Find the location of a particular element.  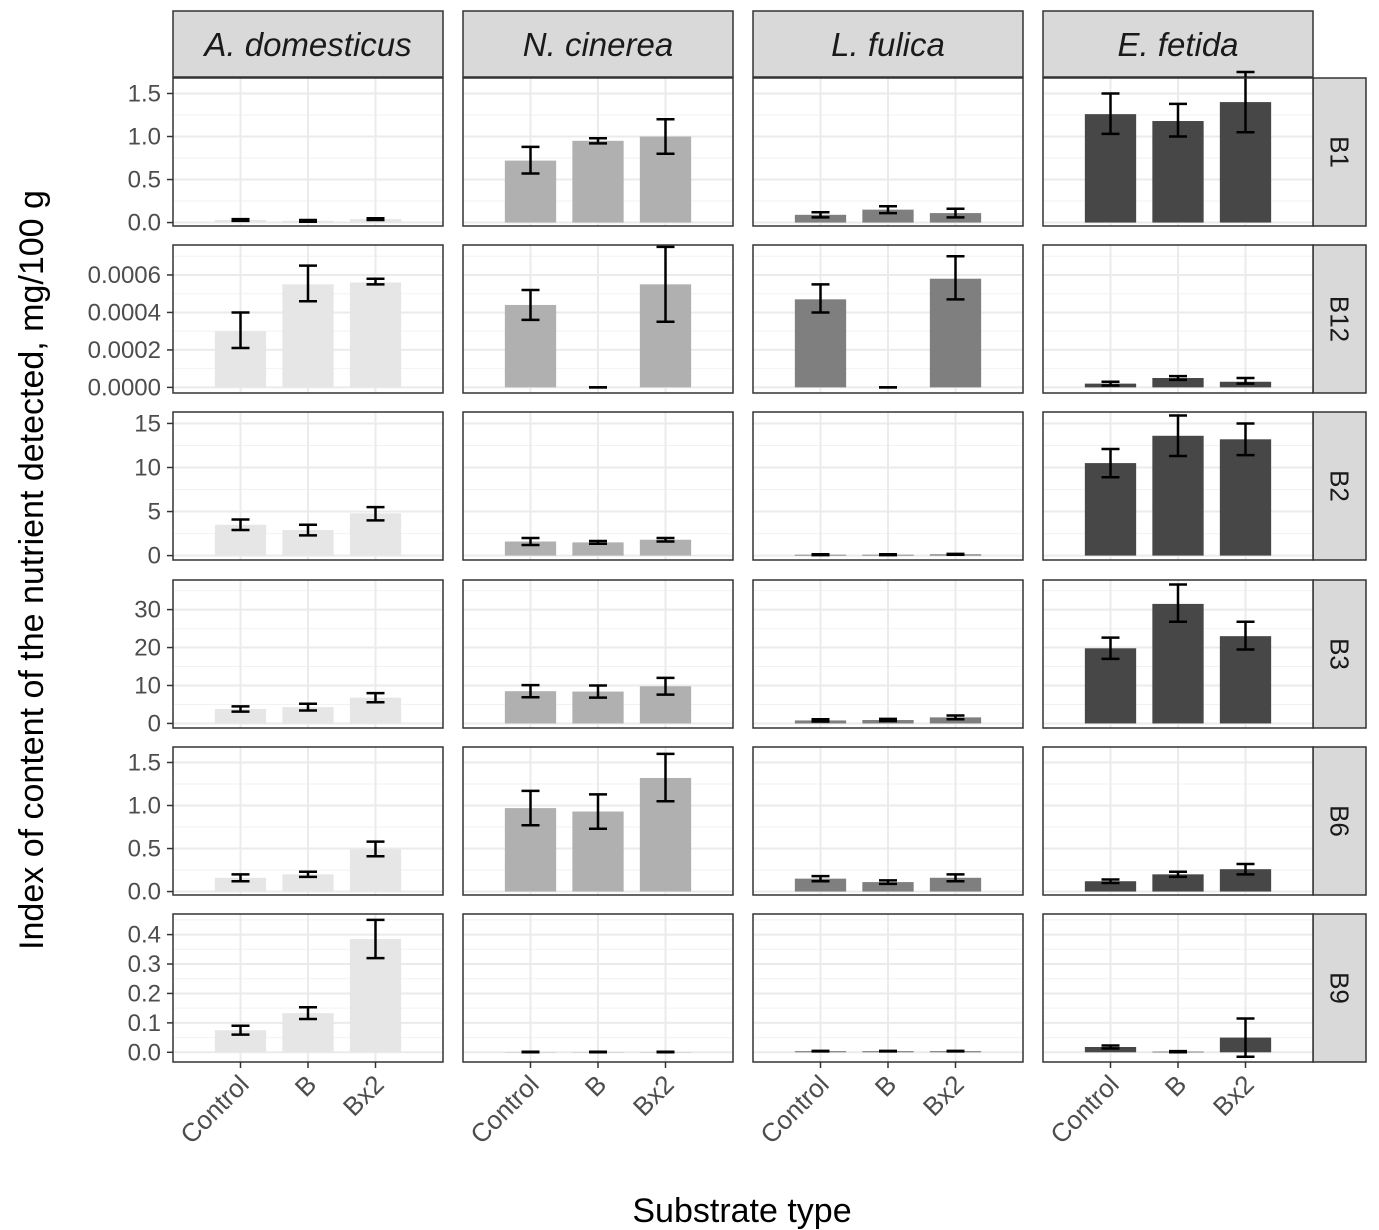

y-tick-label: 0.4 is located at coordinates (144, 935).